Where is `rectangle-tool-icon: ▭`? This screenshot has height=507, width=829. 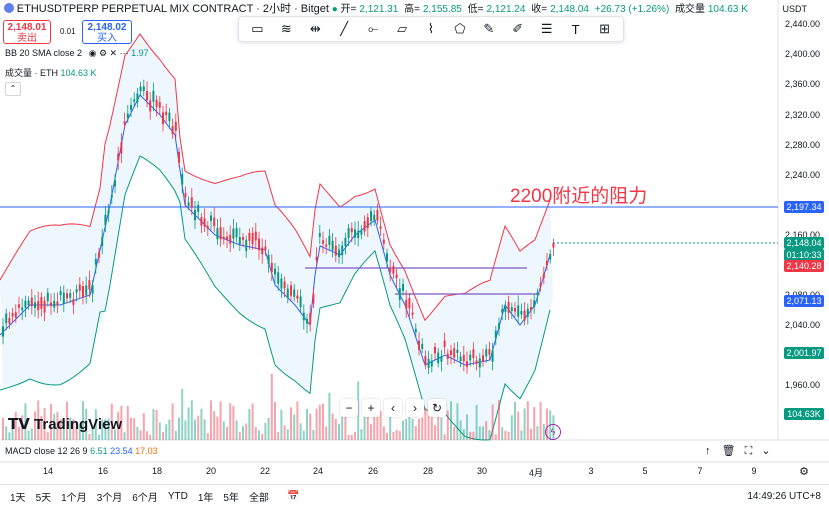
rectangle-tool-icon: ▭ is located at coordinates (257, 28).